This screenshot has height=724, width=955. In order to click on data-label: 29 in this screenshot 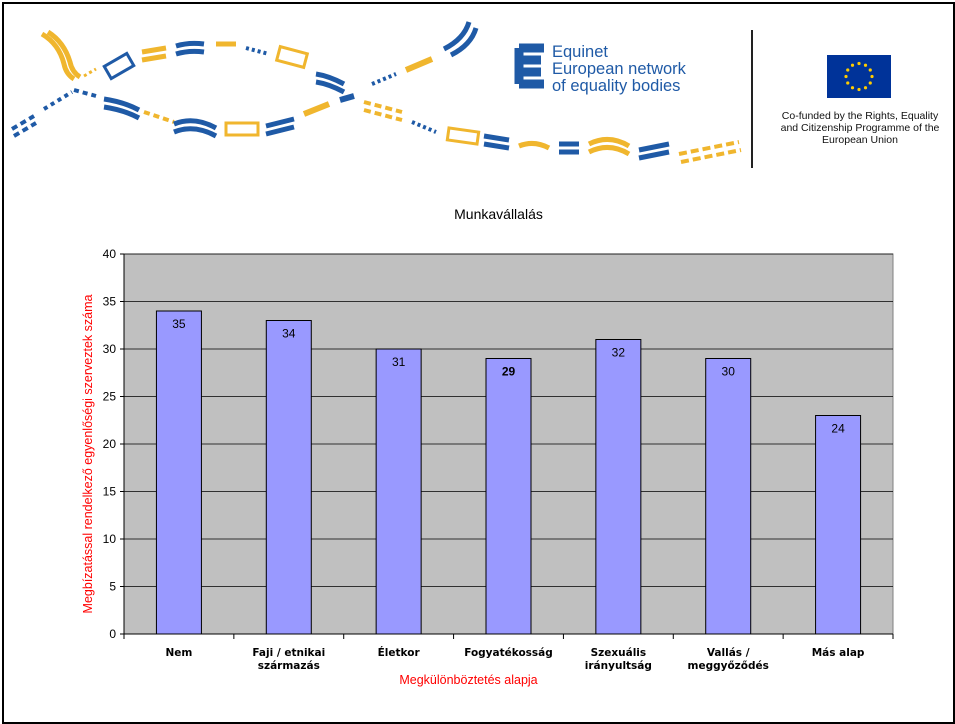, I will do `click(509, 372)`.